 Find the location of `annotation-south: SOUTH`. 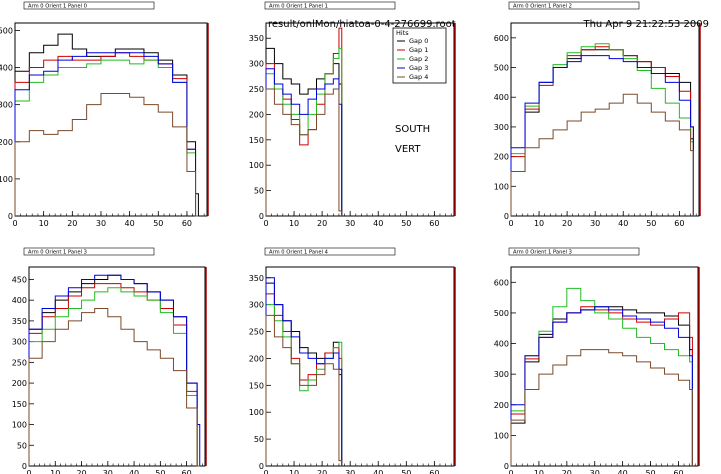

annotation-south: SOUTH is located at coordinates (412, 129).